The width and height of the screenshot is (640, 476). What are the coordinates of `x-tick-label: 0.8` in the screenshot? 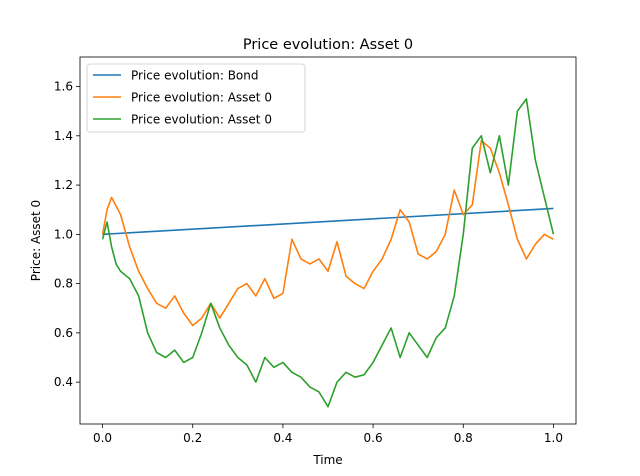 It's located at (463, 438).